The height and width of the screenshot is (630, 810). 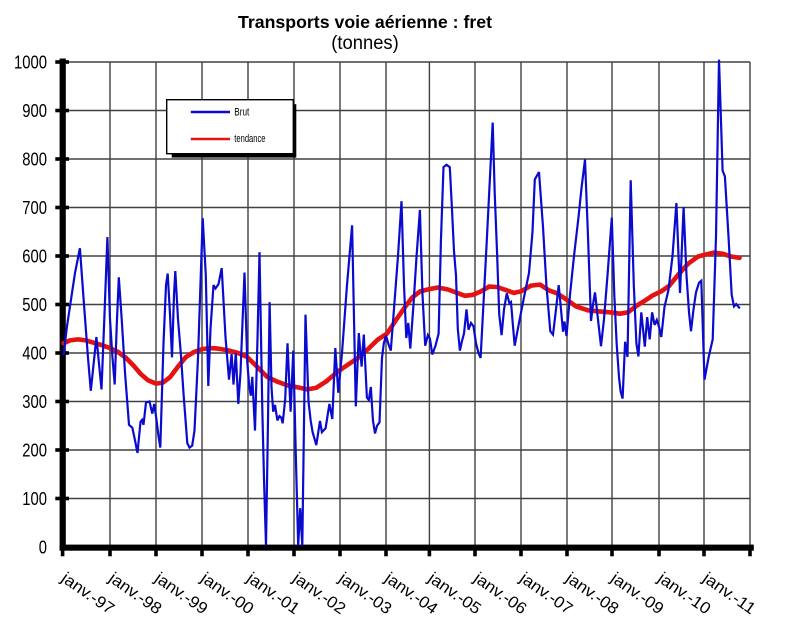 What do you see at coordinates (30, 63) in the screenshot?
I see `svg-text: 1000` at bounding box center [30, 63].